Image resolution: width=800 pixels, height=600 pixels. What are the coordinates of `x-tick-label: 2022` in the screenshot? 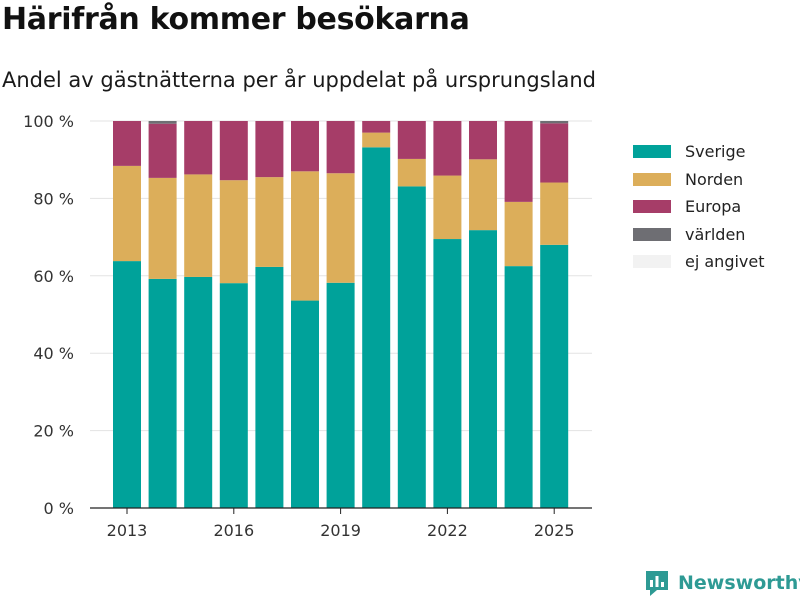 It's located at (447, 530).